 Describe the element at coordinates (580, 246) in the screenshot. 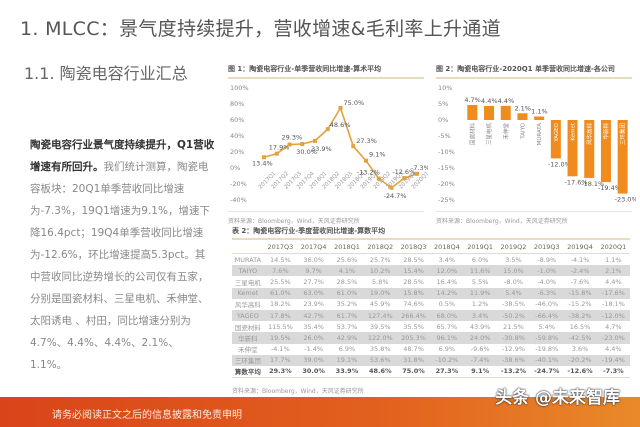

I see `column-header: 2019Q4` at that location.